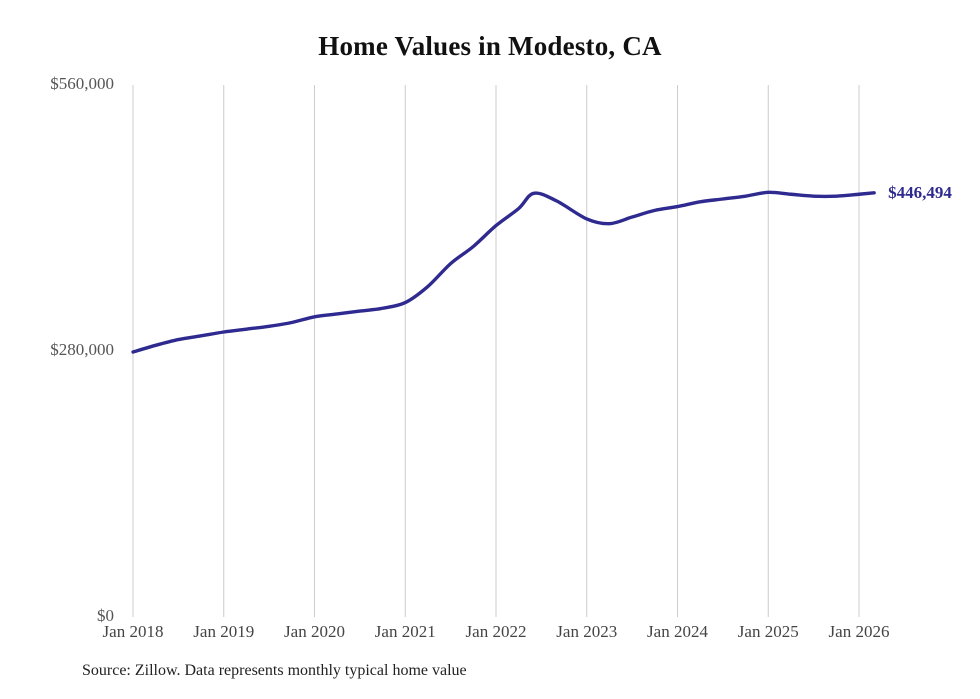 Image resolution: width=980 pixels, height=699 pixels. Describe the element at coordinates (82, 349) in the screenshot. I see `y-tick-label-280000: $280,000` at that location.